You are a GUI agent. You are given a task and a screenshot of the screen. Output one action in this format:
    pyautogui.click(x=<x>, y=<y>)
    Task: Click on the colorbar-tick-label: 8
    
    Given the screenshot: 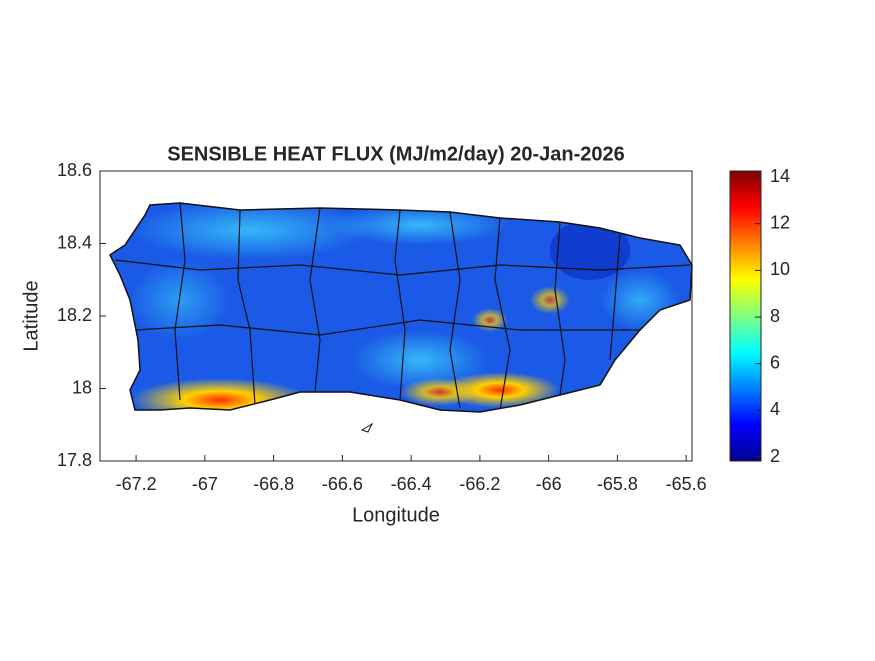 What is the action you would take?
    pyautogui.click(x=775, y=316)
    